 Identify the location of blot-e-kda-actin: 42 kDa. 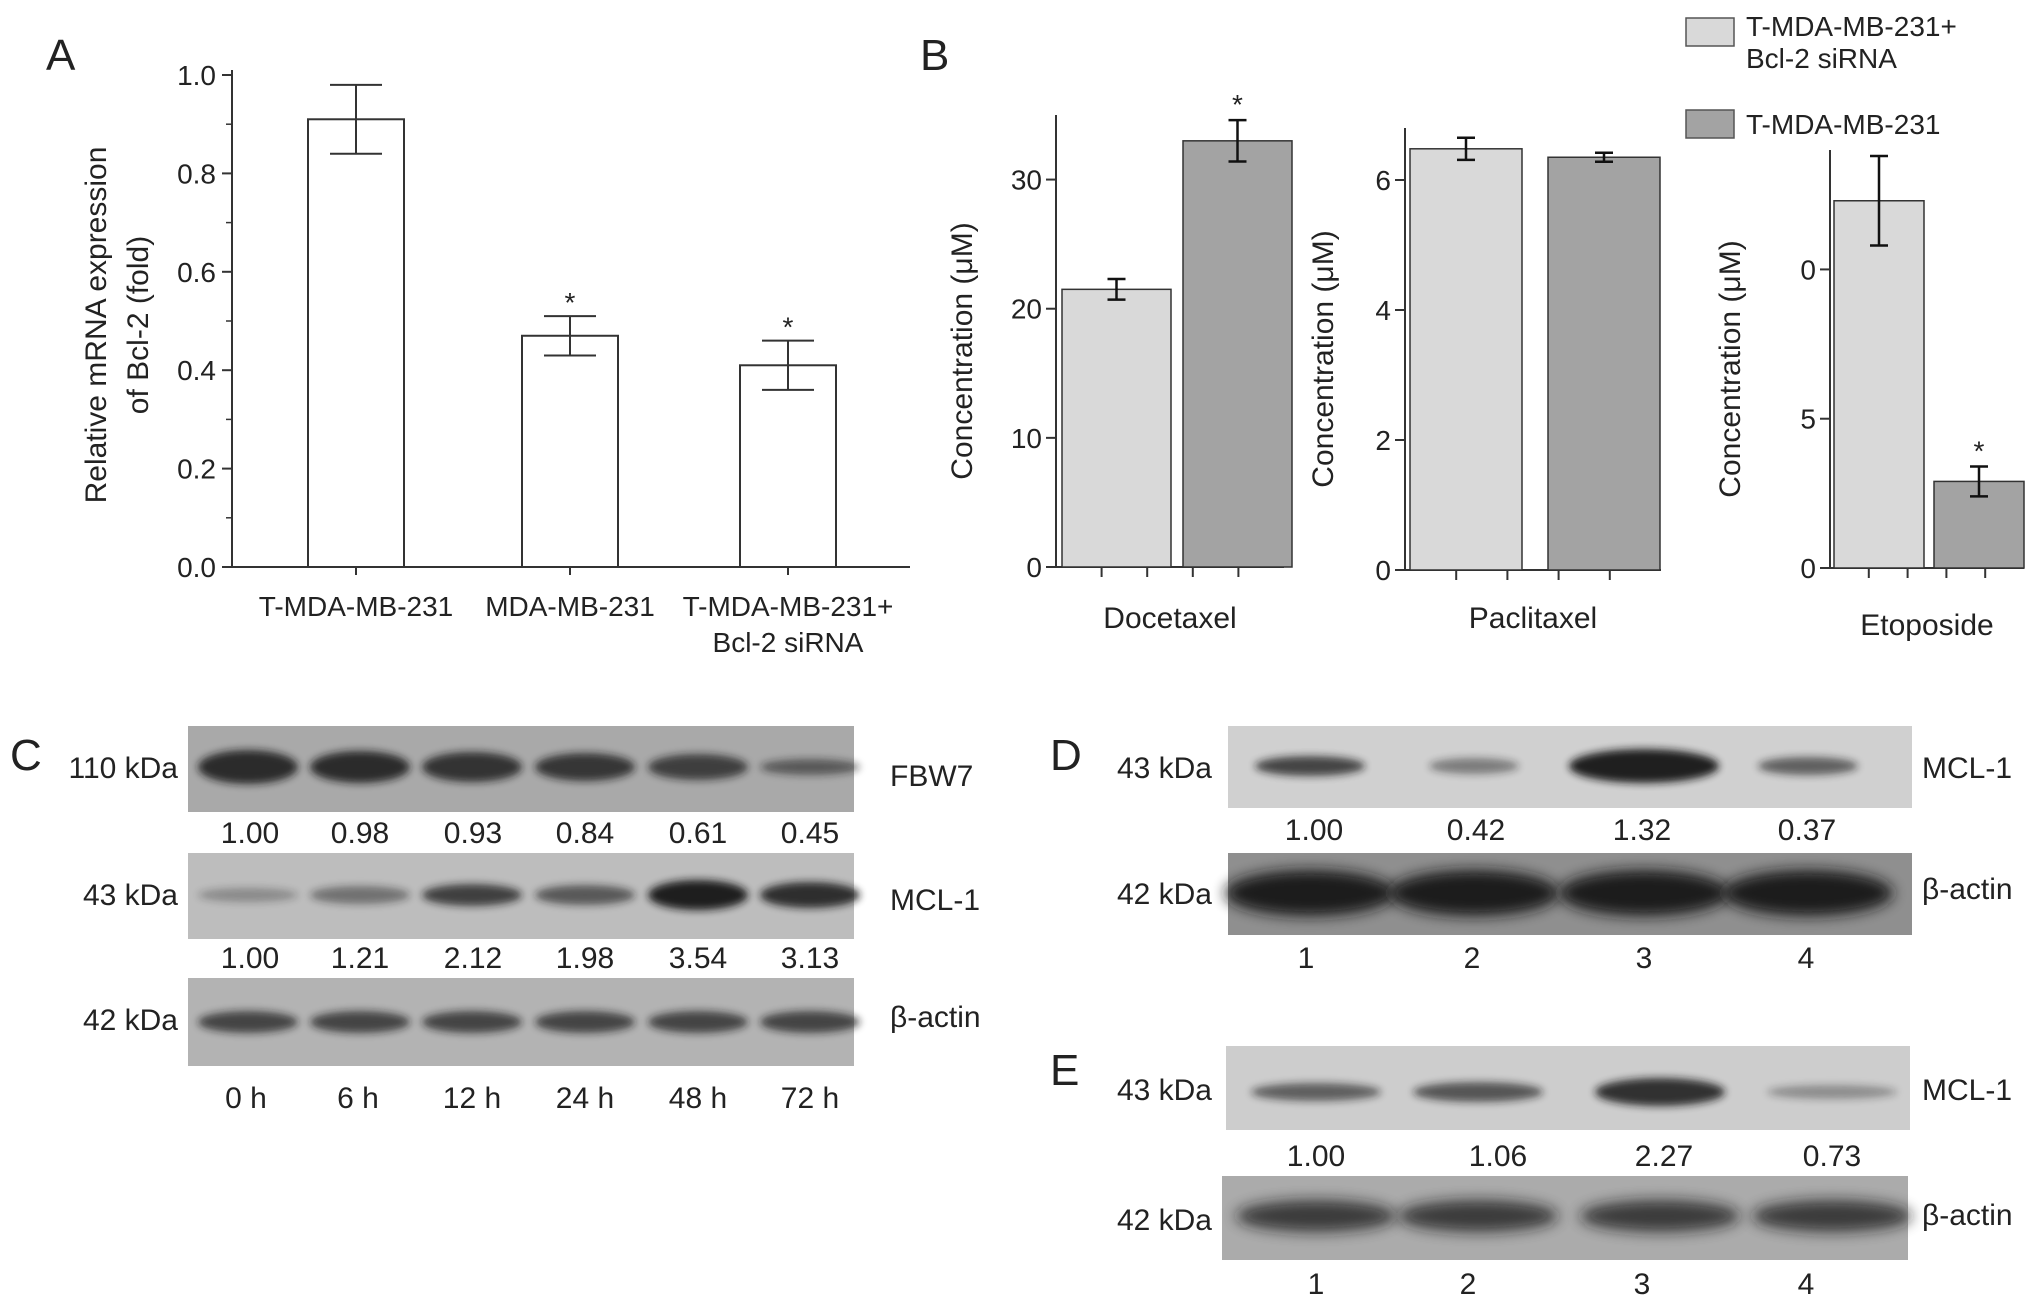
(1164, 1220).